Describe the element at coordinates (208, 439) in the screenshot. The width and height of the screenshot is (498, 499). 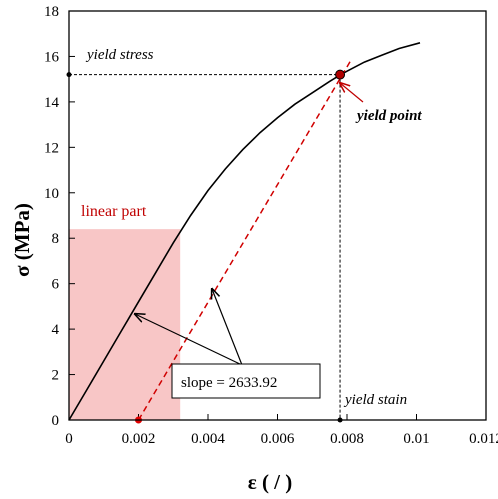
I see `x-tick-label: 0.004` at that location.